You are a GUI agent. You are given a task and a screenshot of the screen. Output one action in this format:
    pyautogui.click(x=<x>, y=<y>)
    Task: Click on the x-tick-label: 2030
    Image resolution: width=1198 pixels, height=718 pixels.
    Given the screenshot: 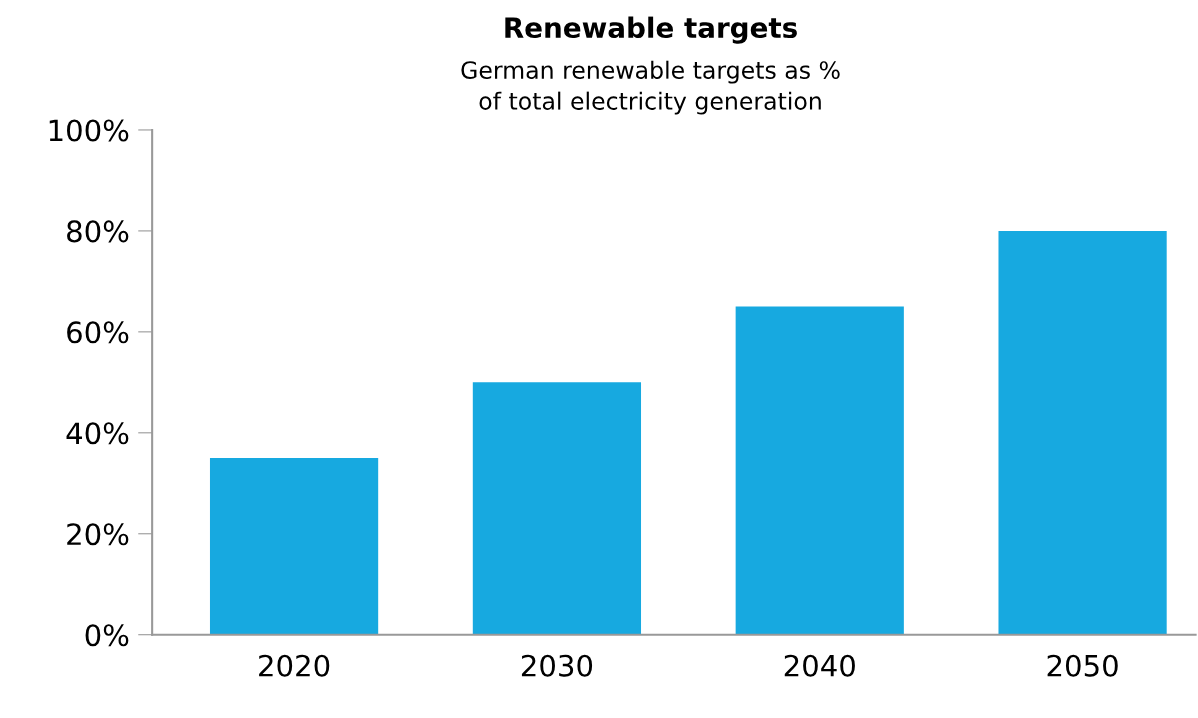 What is the action you would take?
    pyautogui.click(x=557, y=665)
    